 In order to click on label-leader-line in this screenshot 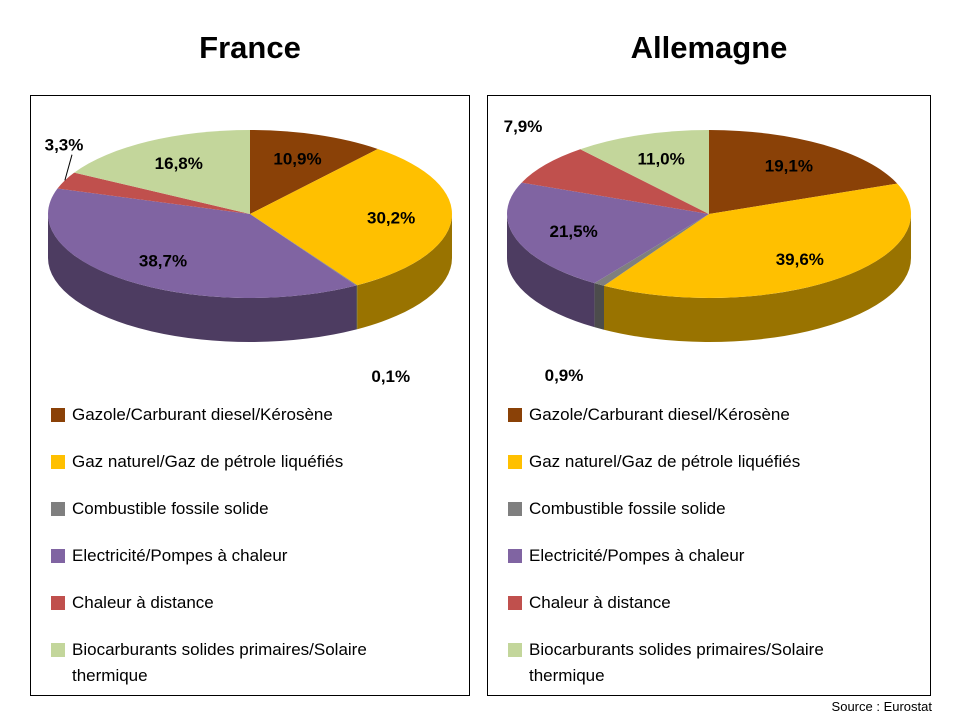, I will do `click(68, 167)`.